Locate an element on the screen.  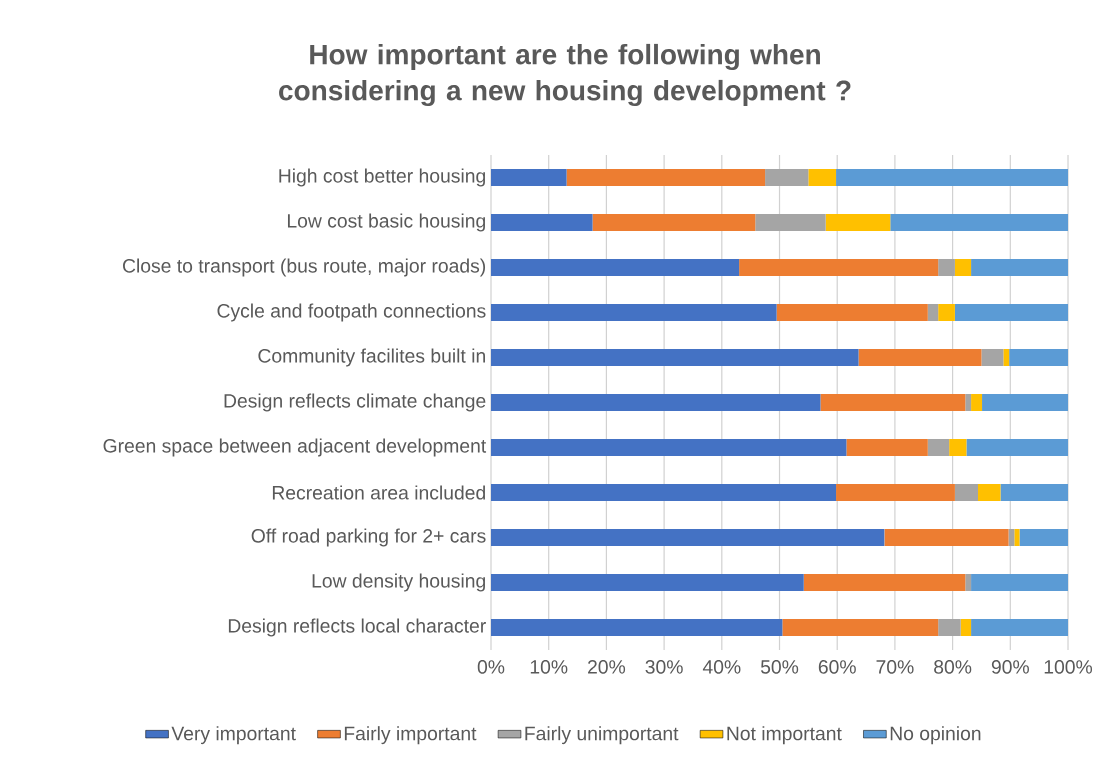
x-tick-label: 40% is located at coordinates (721, 667).